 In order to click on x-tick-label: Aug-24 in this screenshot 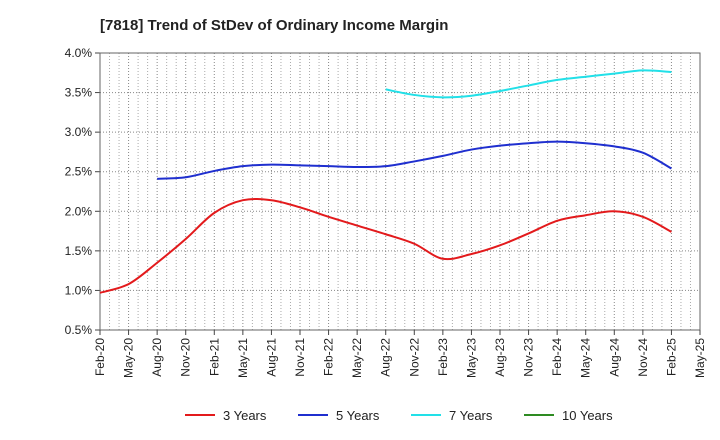, I will do `click(614, 357)`.